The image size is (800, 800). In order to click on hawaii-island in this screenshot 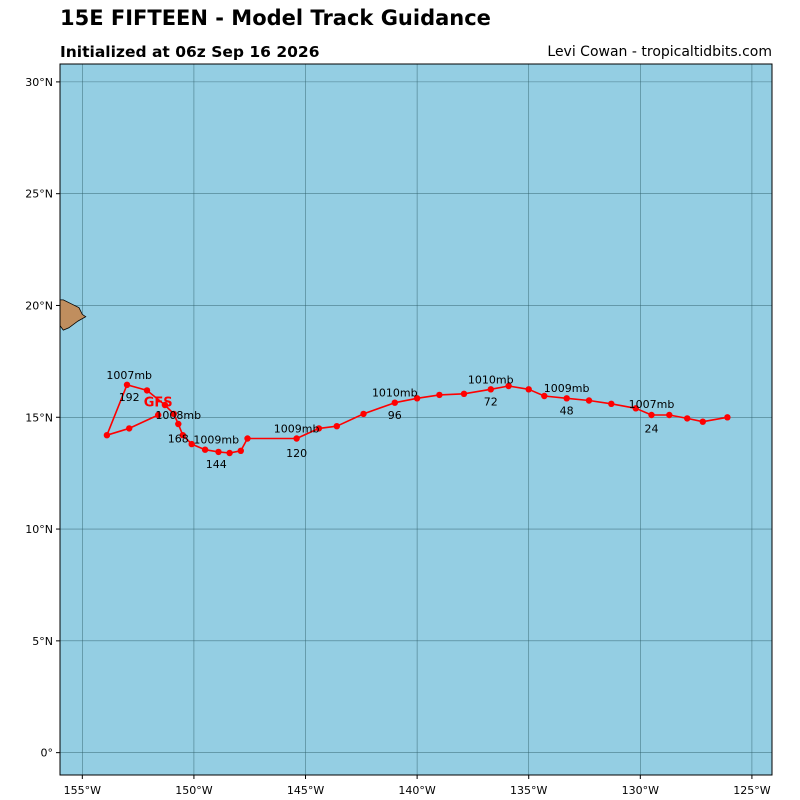, I will do `click(73, 315)`.